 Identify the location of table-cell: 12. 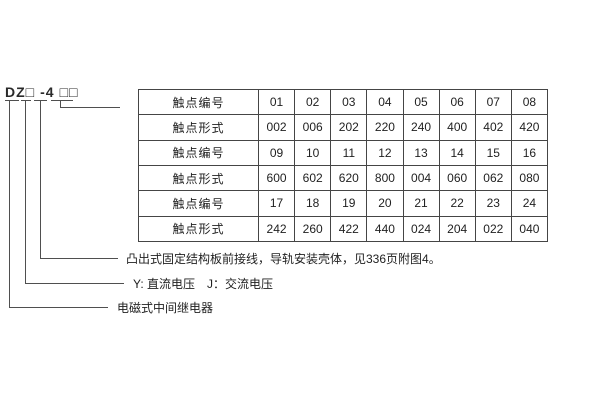
(385, 152).